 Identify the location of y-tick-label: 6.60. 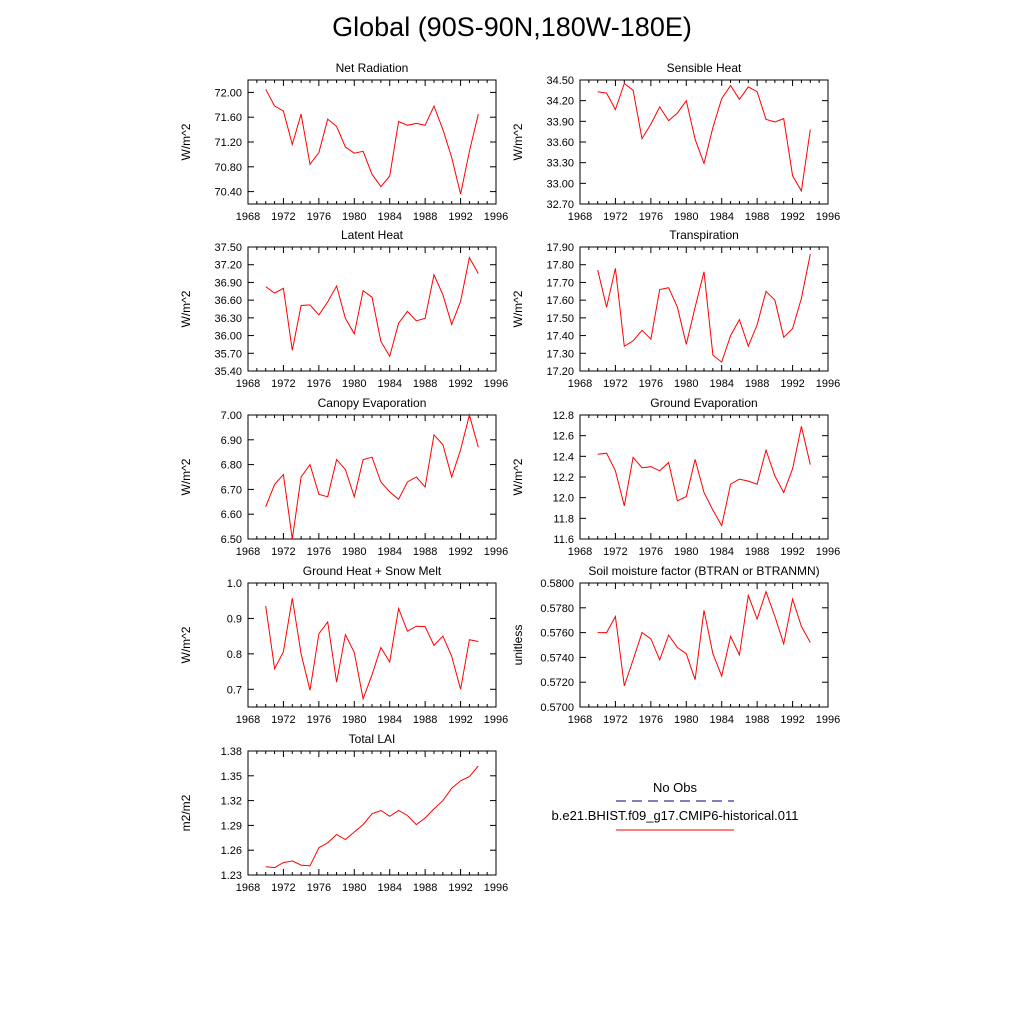
(231, 515).